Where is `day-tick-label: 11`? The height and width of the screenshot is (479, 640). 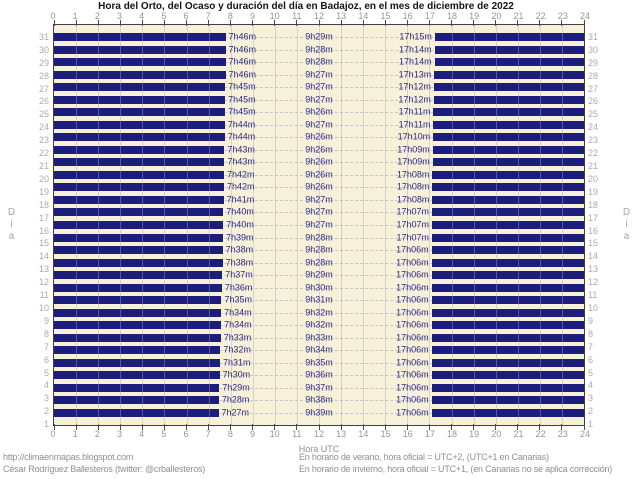
day-tick-label: 11 is located at coordinates (44, 295).